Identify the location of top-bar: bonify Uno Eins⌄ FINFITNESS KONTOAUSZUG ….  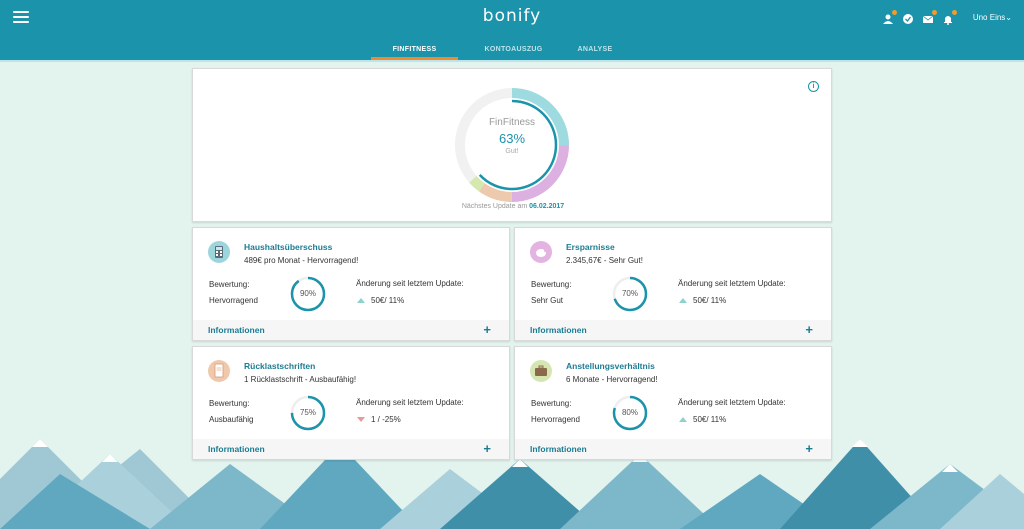
(512, 30).